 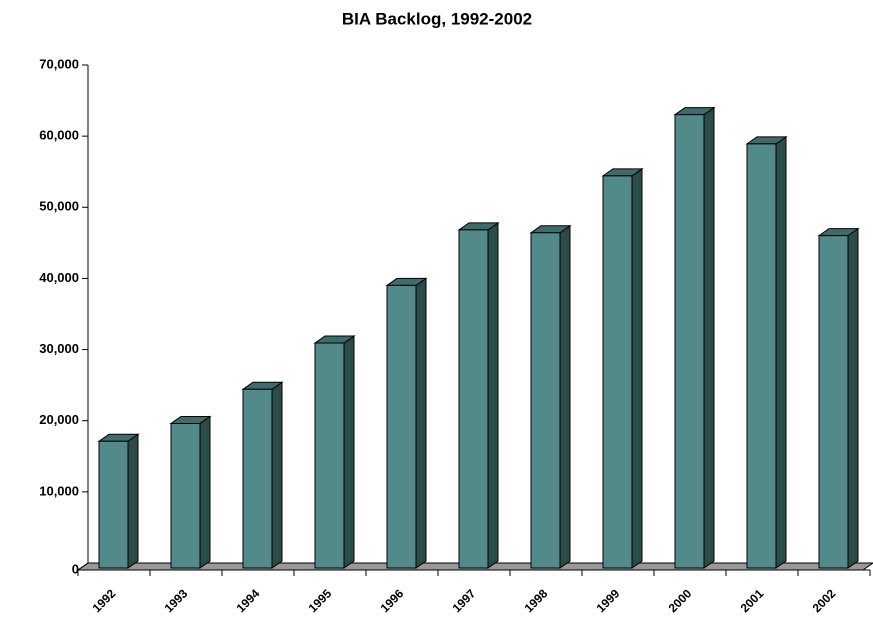 I want to click on x-tick-label: 2002, so click(x=824, y=600).